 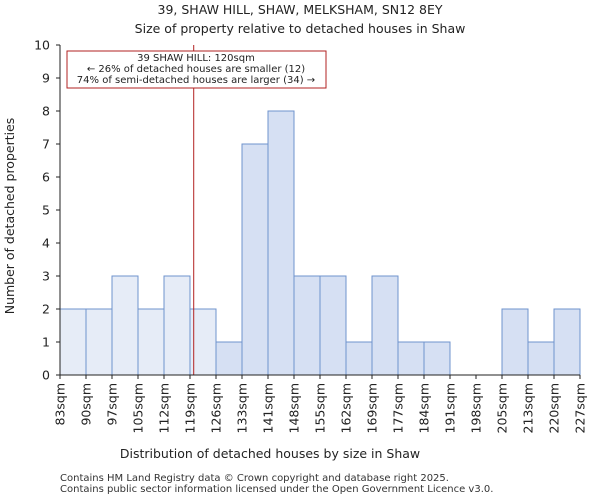 I want to click on y-tick-label: 7, so click(x=46, y=144).